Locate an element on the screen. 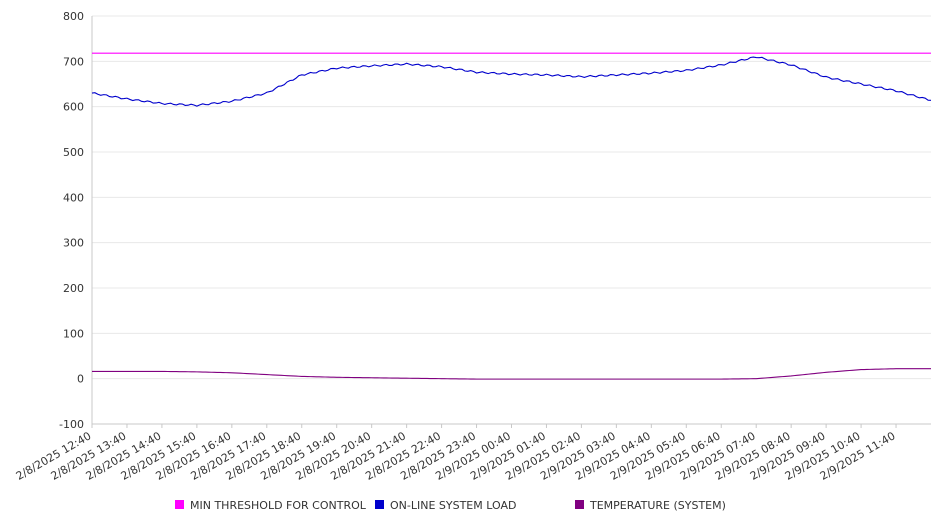 This screenshot has width=946, height=526. legend-label-on-line-system-load: ON-LINE SYSTEM LOAD is located at coordinates (453, 505).